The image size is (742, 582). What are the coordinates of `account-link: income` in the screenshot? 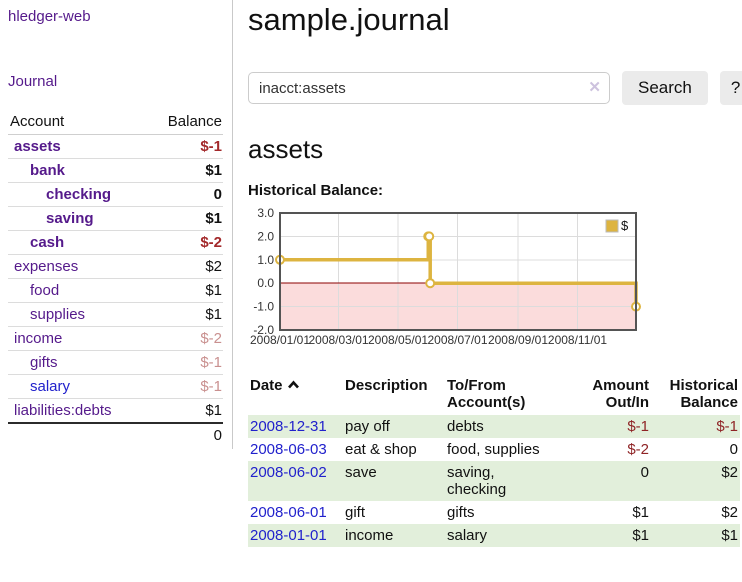 It's located at (38, 338).